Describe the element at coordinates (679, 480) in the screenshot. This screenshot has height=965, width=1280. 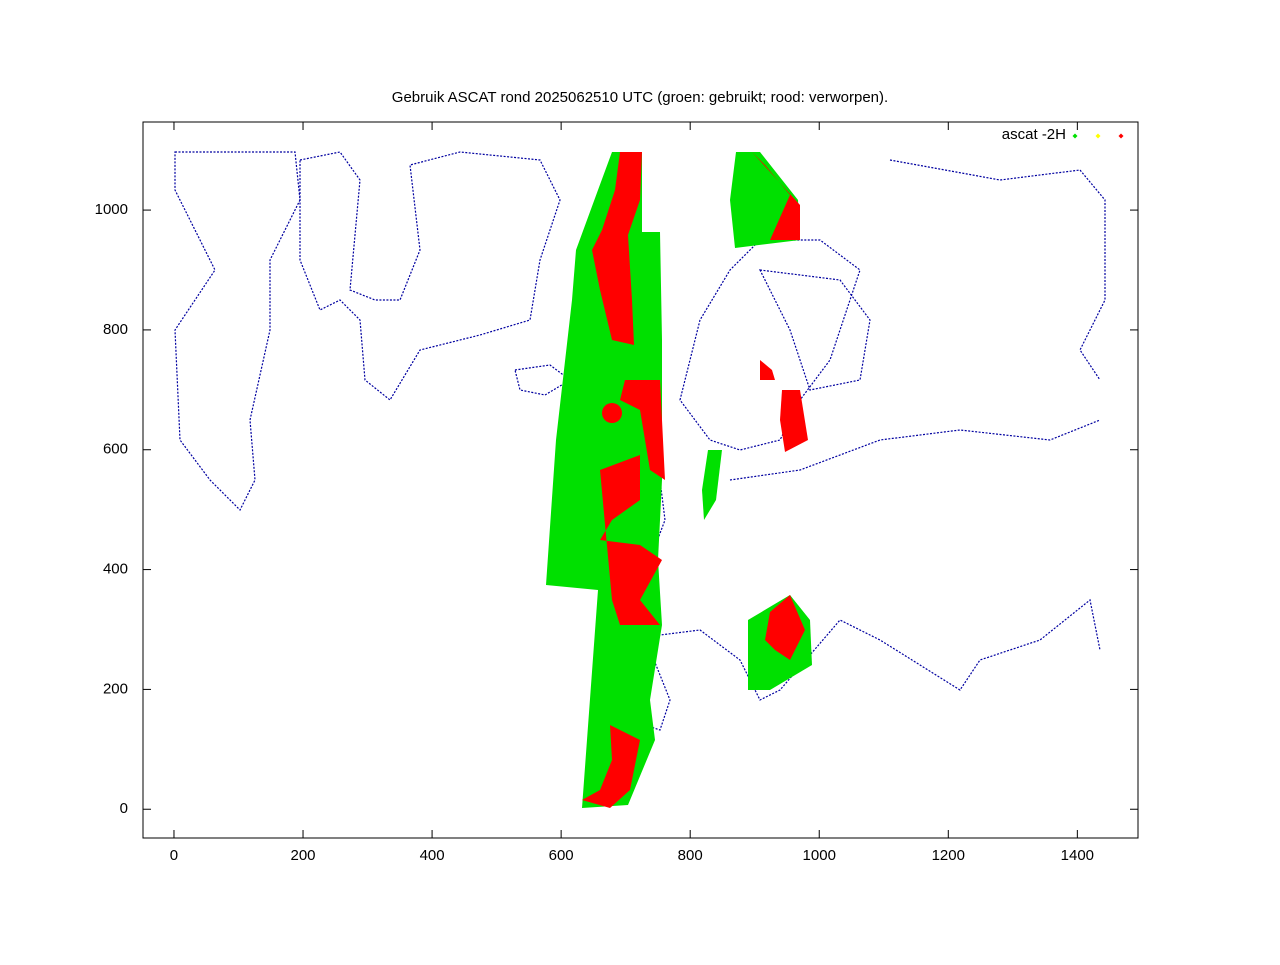
I see `ascat-swaths` at that location.